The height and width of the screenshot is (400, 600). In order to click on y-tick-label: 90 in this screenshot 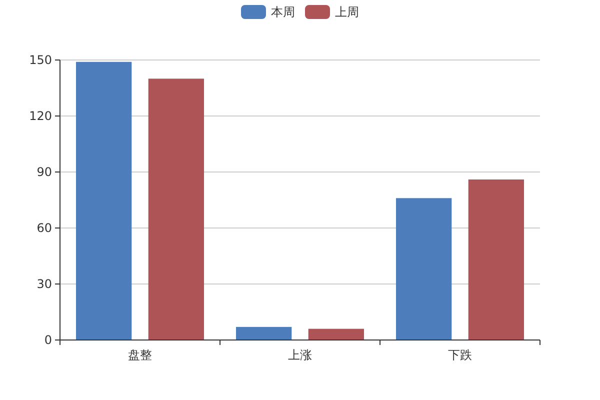, I will do `click(44, 172)`.